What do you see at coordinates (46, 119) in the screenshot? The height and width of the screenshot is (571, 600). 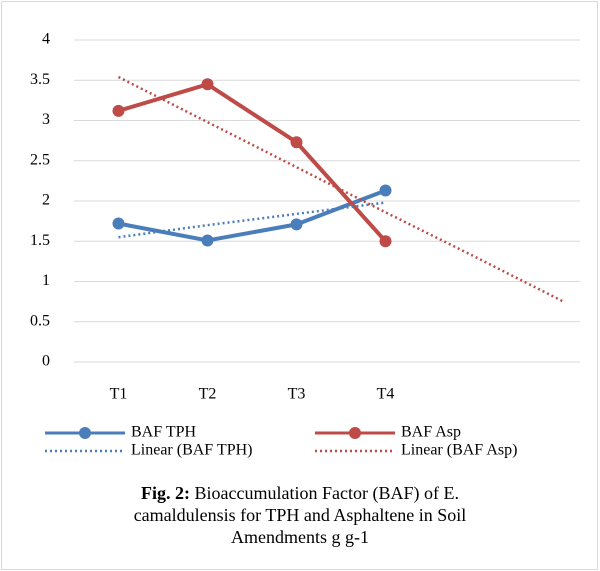 I see `y-tick-label: 3` at bounding box center [46, 119].